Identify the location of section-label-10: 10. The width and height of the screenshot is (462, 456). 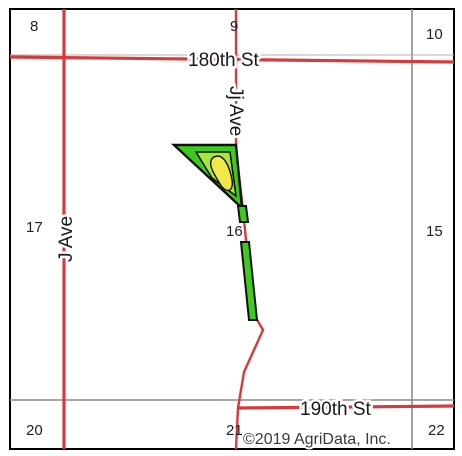
(434, 34).